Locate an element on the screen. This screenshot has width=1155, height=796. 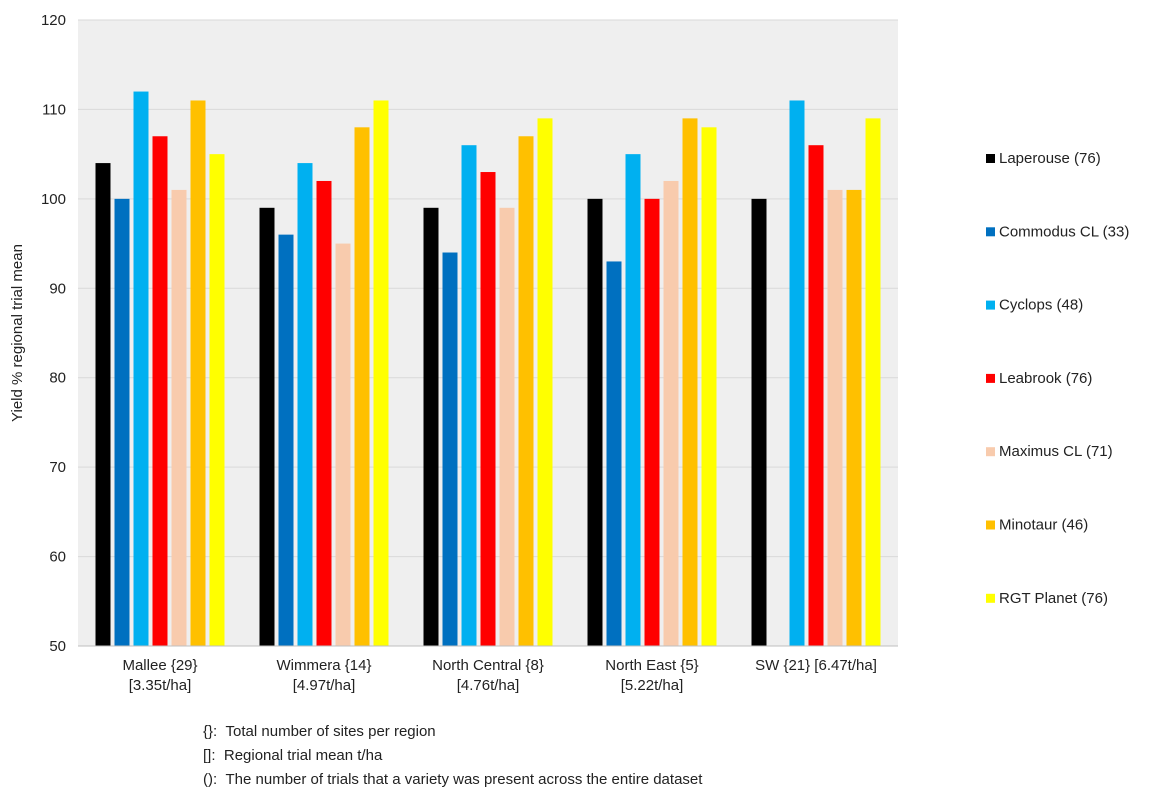
y-tick-label: 70 is located at coordinates (57, 467).